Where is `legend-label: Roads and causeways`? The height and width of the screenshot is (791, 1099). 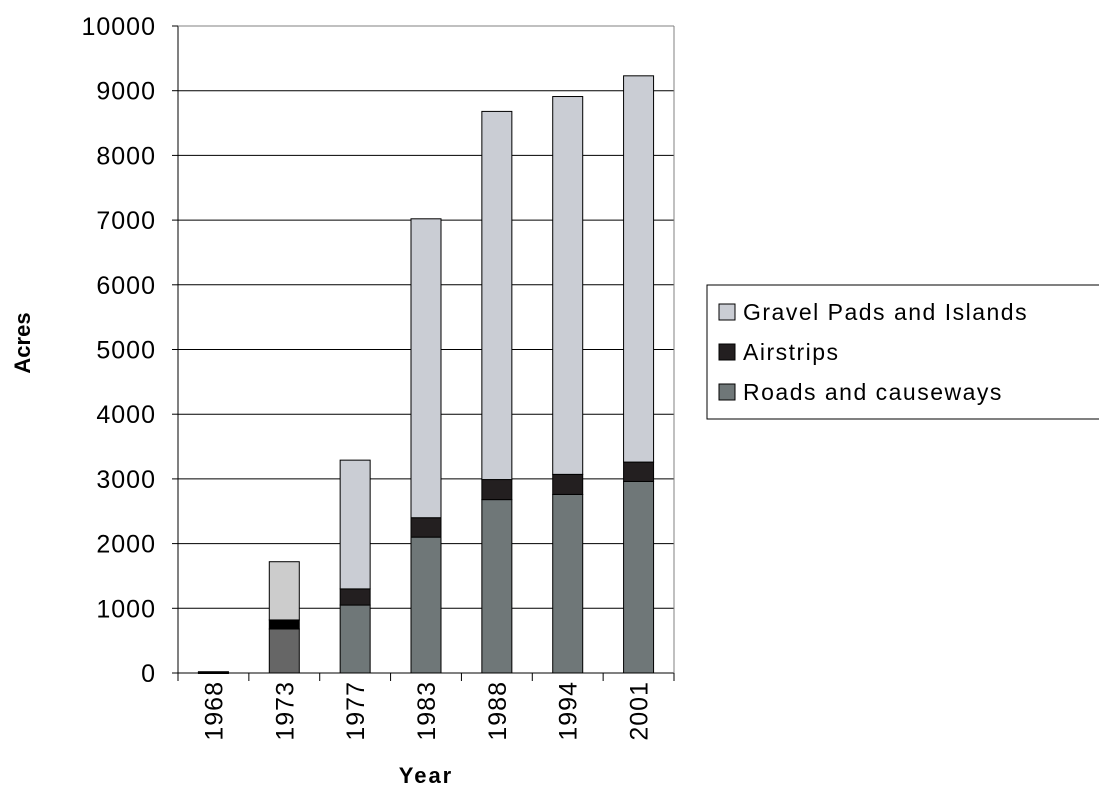 legend-label: Roads and causeways is located at coordinates (873, 392).